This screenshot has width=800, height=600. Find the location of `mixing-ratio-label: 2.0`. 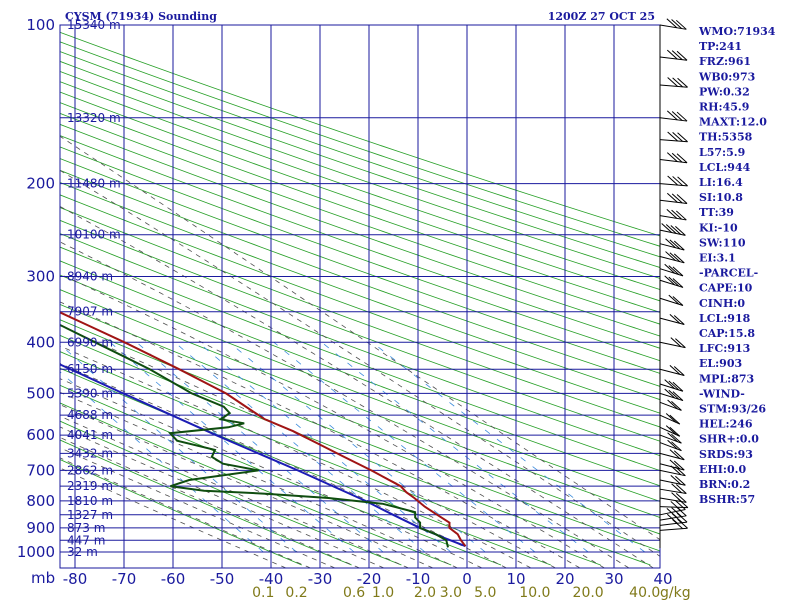

mixing-ratio-label: 2.0 is located at coordinates (425, 592).